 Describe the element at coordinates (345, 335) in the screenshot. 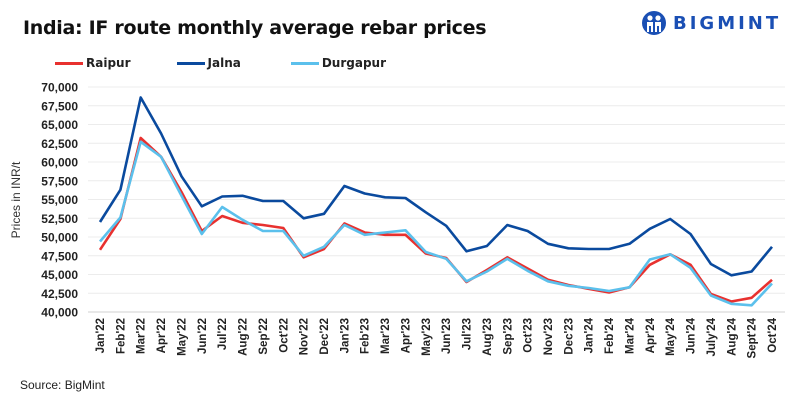

I see `x-tick-label: Jan'23` at that location.